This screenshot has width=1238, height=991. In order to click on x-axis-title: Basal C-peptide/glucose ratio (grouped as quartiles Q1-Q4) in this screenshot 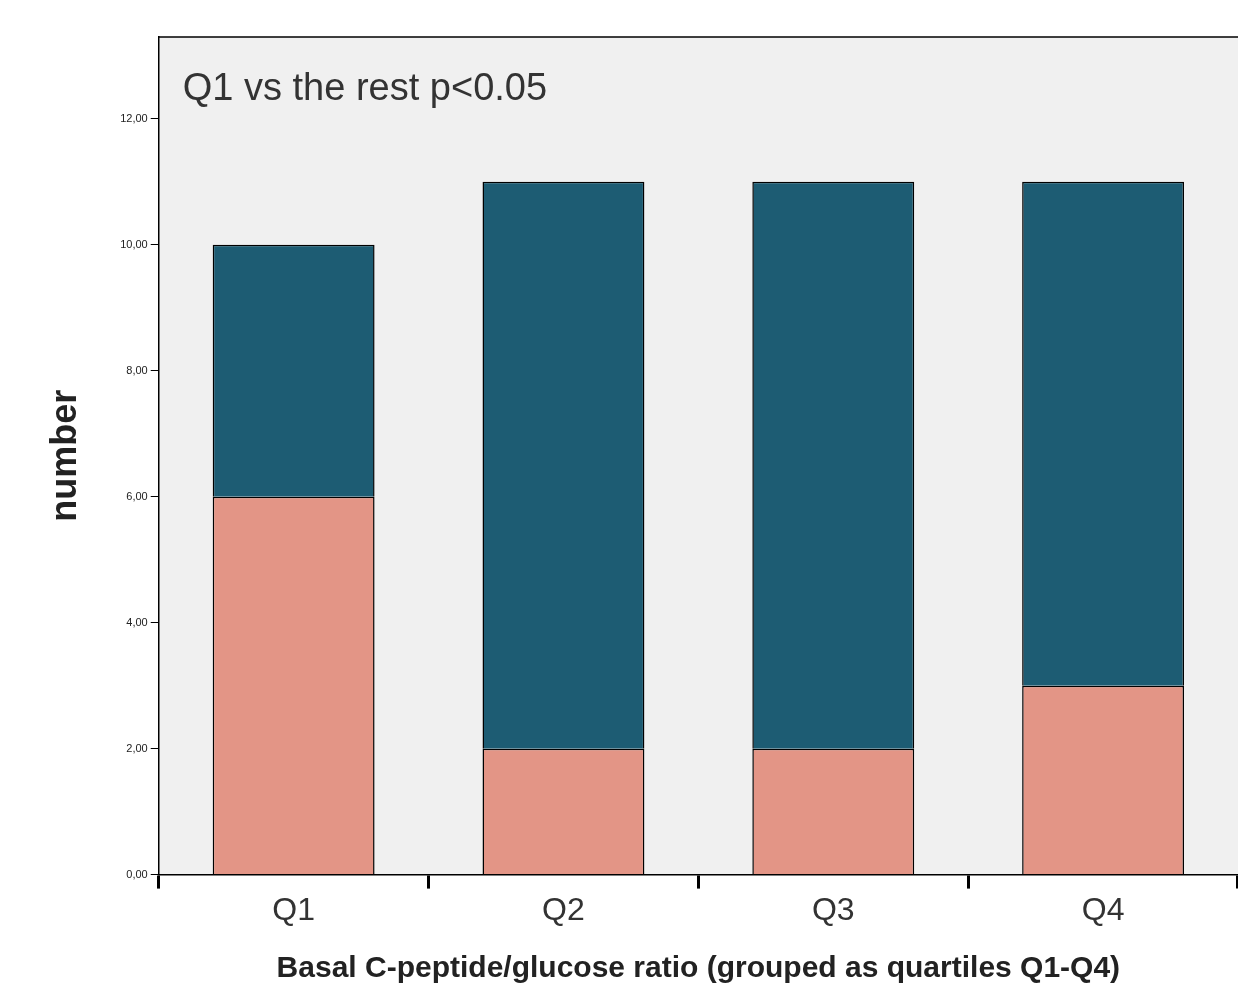, I will do `click(698, 967)`.